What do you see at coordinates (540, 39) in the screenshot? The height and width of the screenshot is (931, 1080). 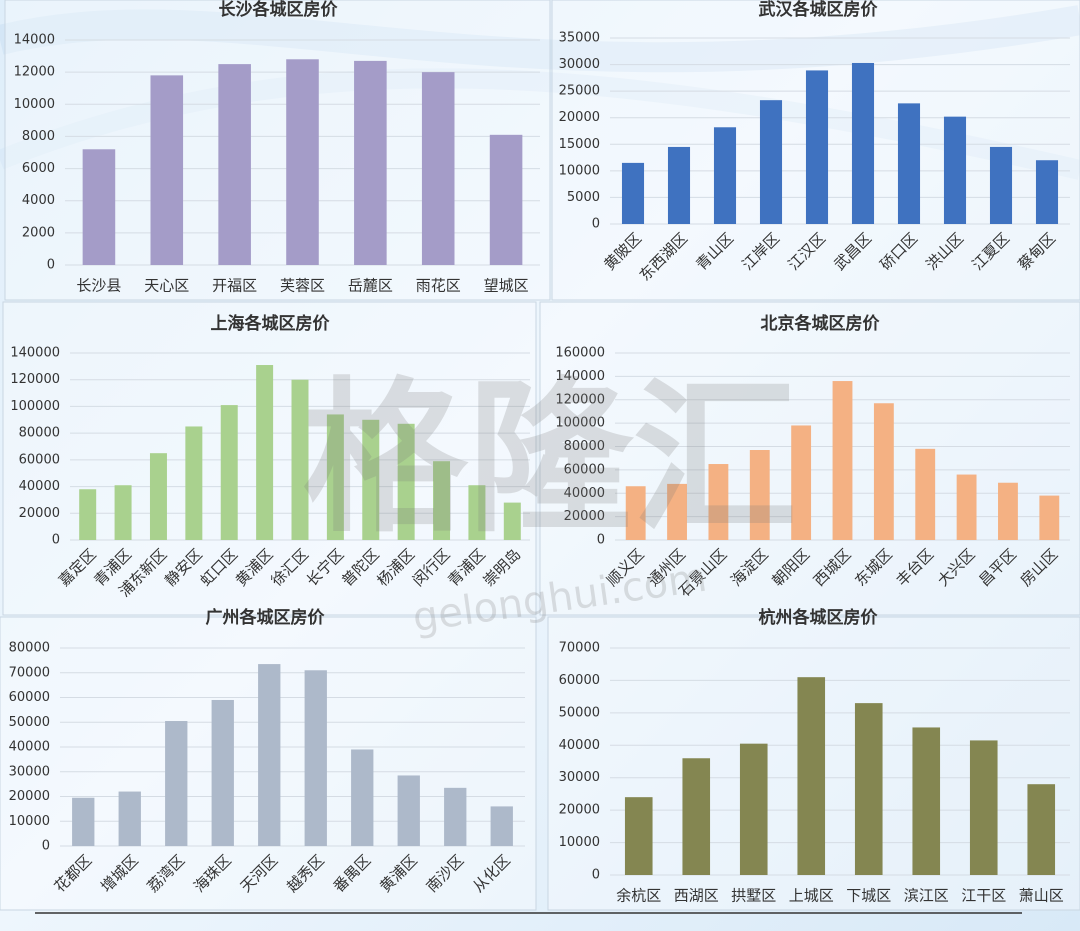 I see `background-swirl` at bounding box center [540, 39].